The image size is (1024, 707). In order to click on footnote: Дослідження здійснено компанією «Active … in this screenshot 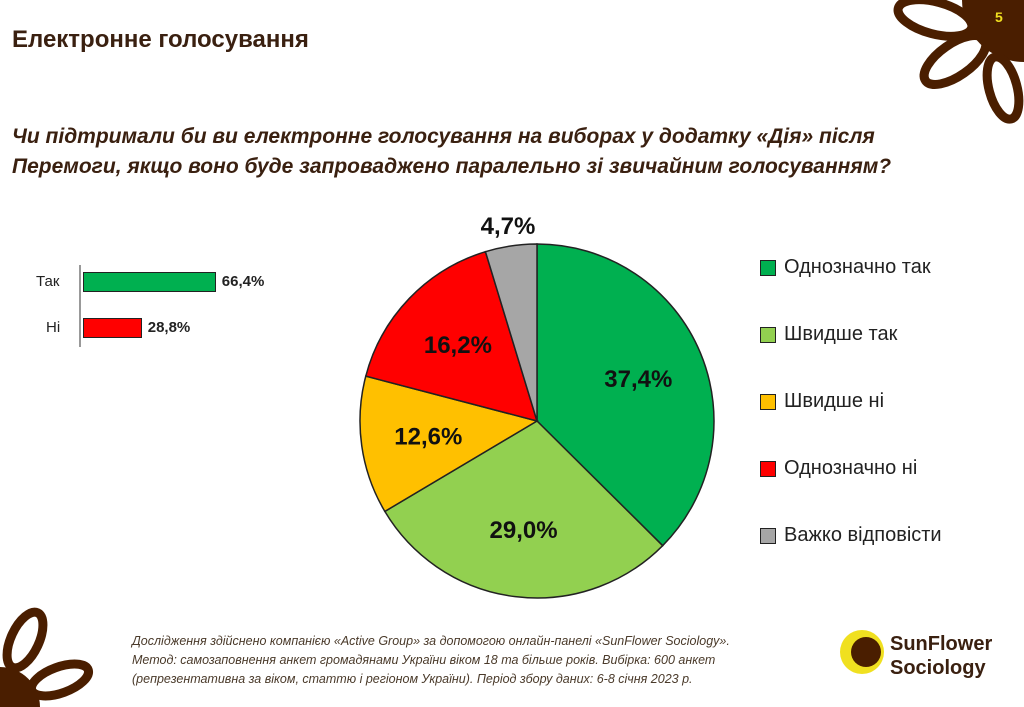, I will do `click(431, 660)`.